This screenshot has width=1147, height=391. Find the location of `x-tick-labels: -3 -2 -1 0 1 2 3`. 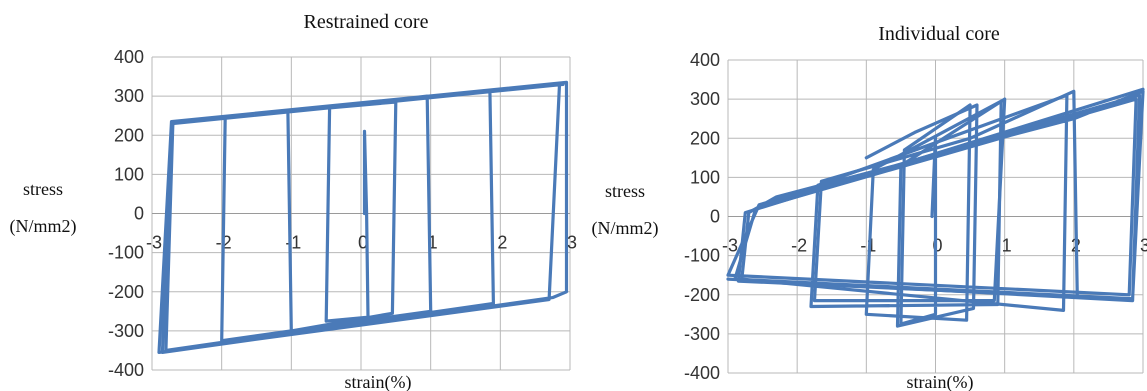

x-tick-labels: -3 -2 -1 0 1 2 3 is located at coordinates (361, 243).